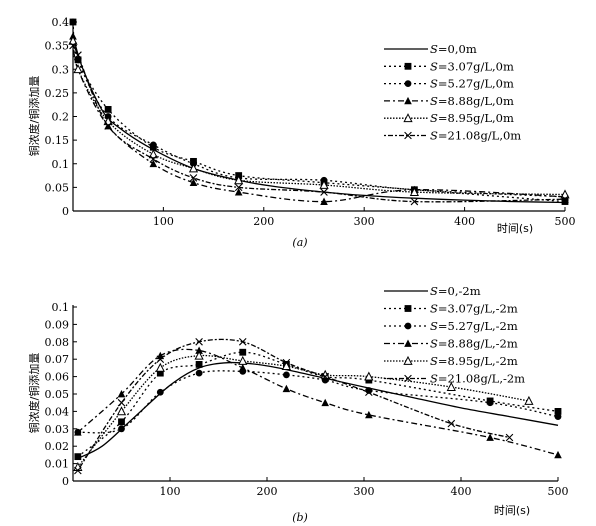  What do you see at coordinates (474, 309) in the screenshot?
I see `legend-label: S=3.07g/L,-2m` at bounding box center [474, 309].